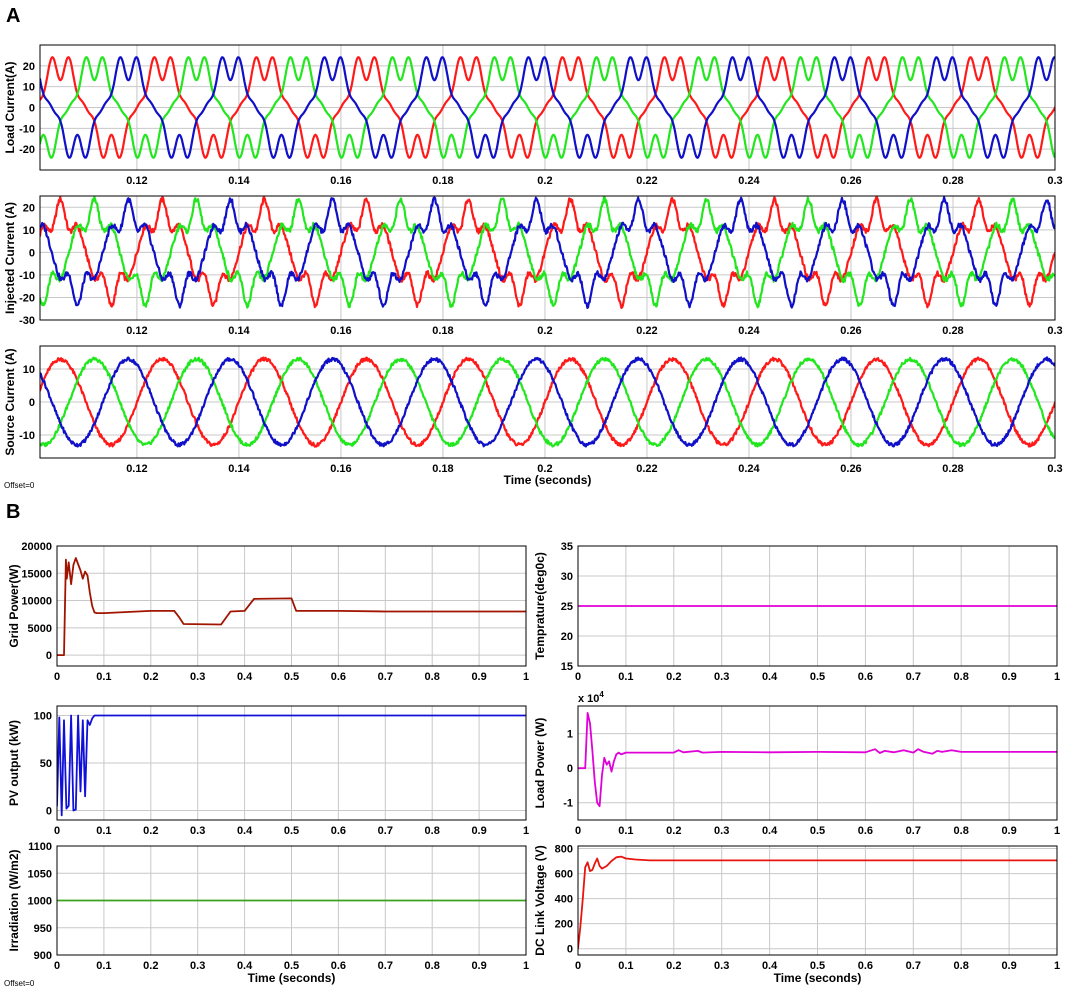 The height and width of the screenshot is (989, 1065). What do you see at coordinates (13, 512) in the screenshot?
I see `panel-letter-b: B` at bounding box center [13, 512].